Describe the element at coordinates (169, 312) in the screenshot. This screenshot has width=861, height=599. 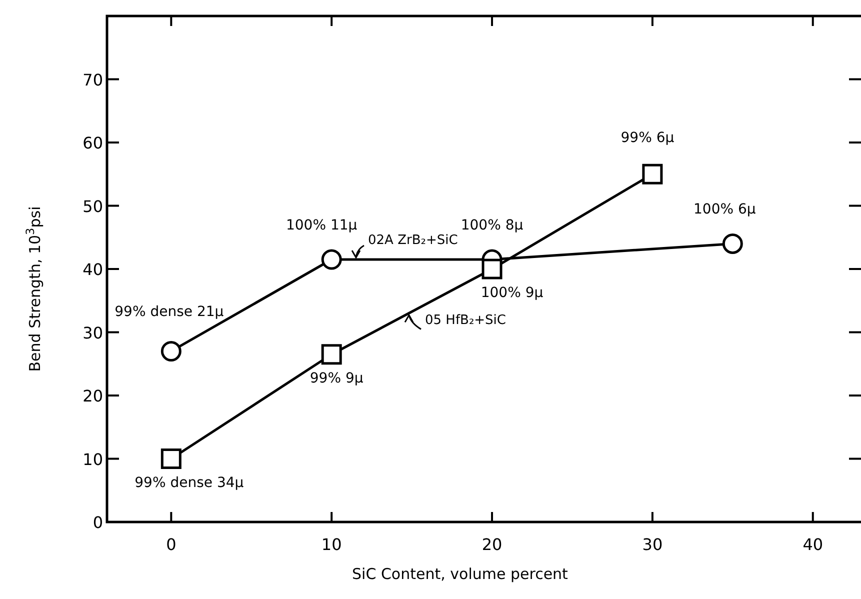
I see `annotation: 99% dense 21μ` at that location.